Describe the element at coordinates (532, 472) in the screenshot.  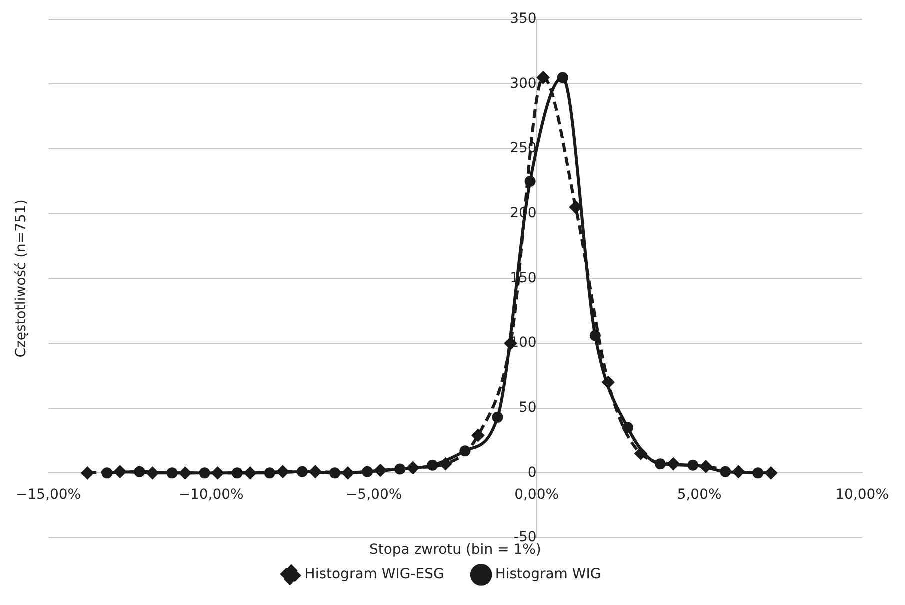
I see `y-tick-label: 0` at that location.